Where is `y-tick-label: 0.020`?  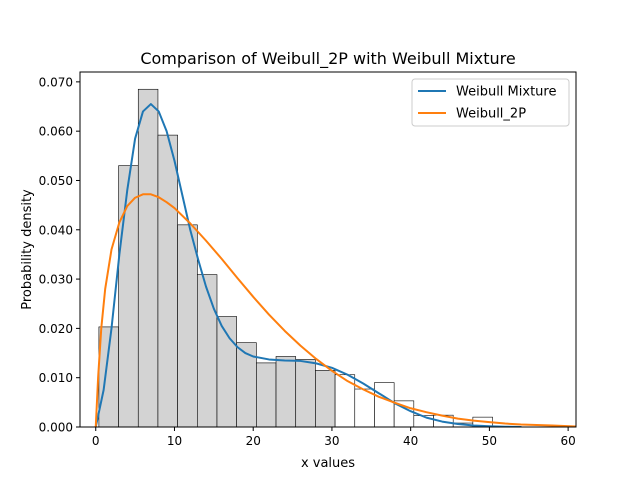 y-tick-label: 0.020 is located at coordinates (56, 329).